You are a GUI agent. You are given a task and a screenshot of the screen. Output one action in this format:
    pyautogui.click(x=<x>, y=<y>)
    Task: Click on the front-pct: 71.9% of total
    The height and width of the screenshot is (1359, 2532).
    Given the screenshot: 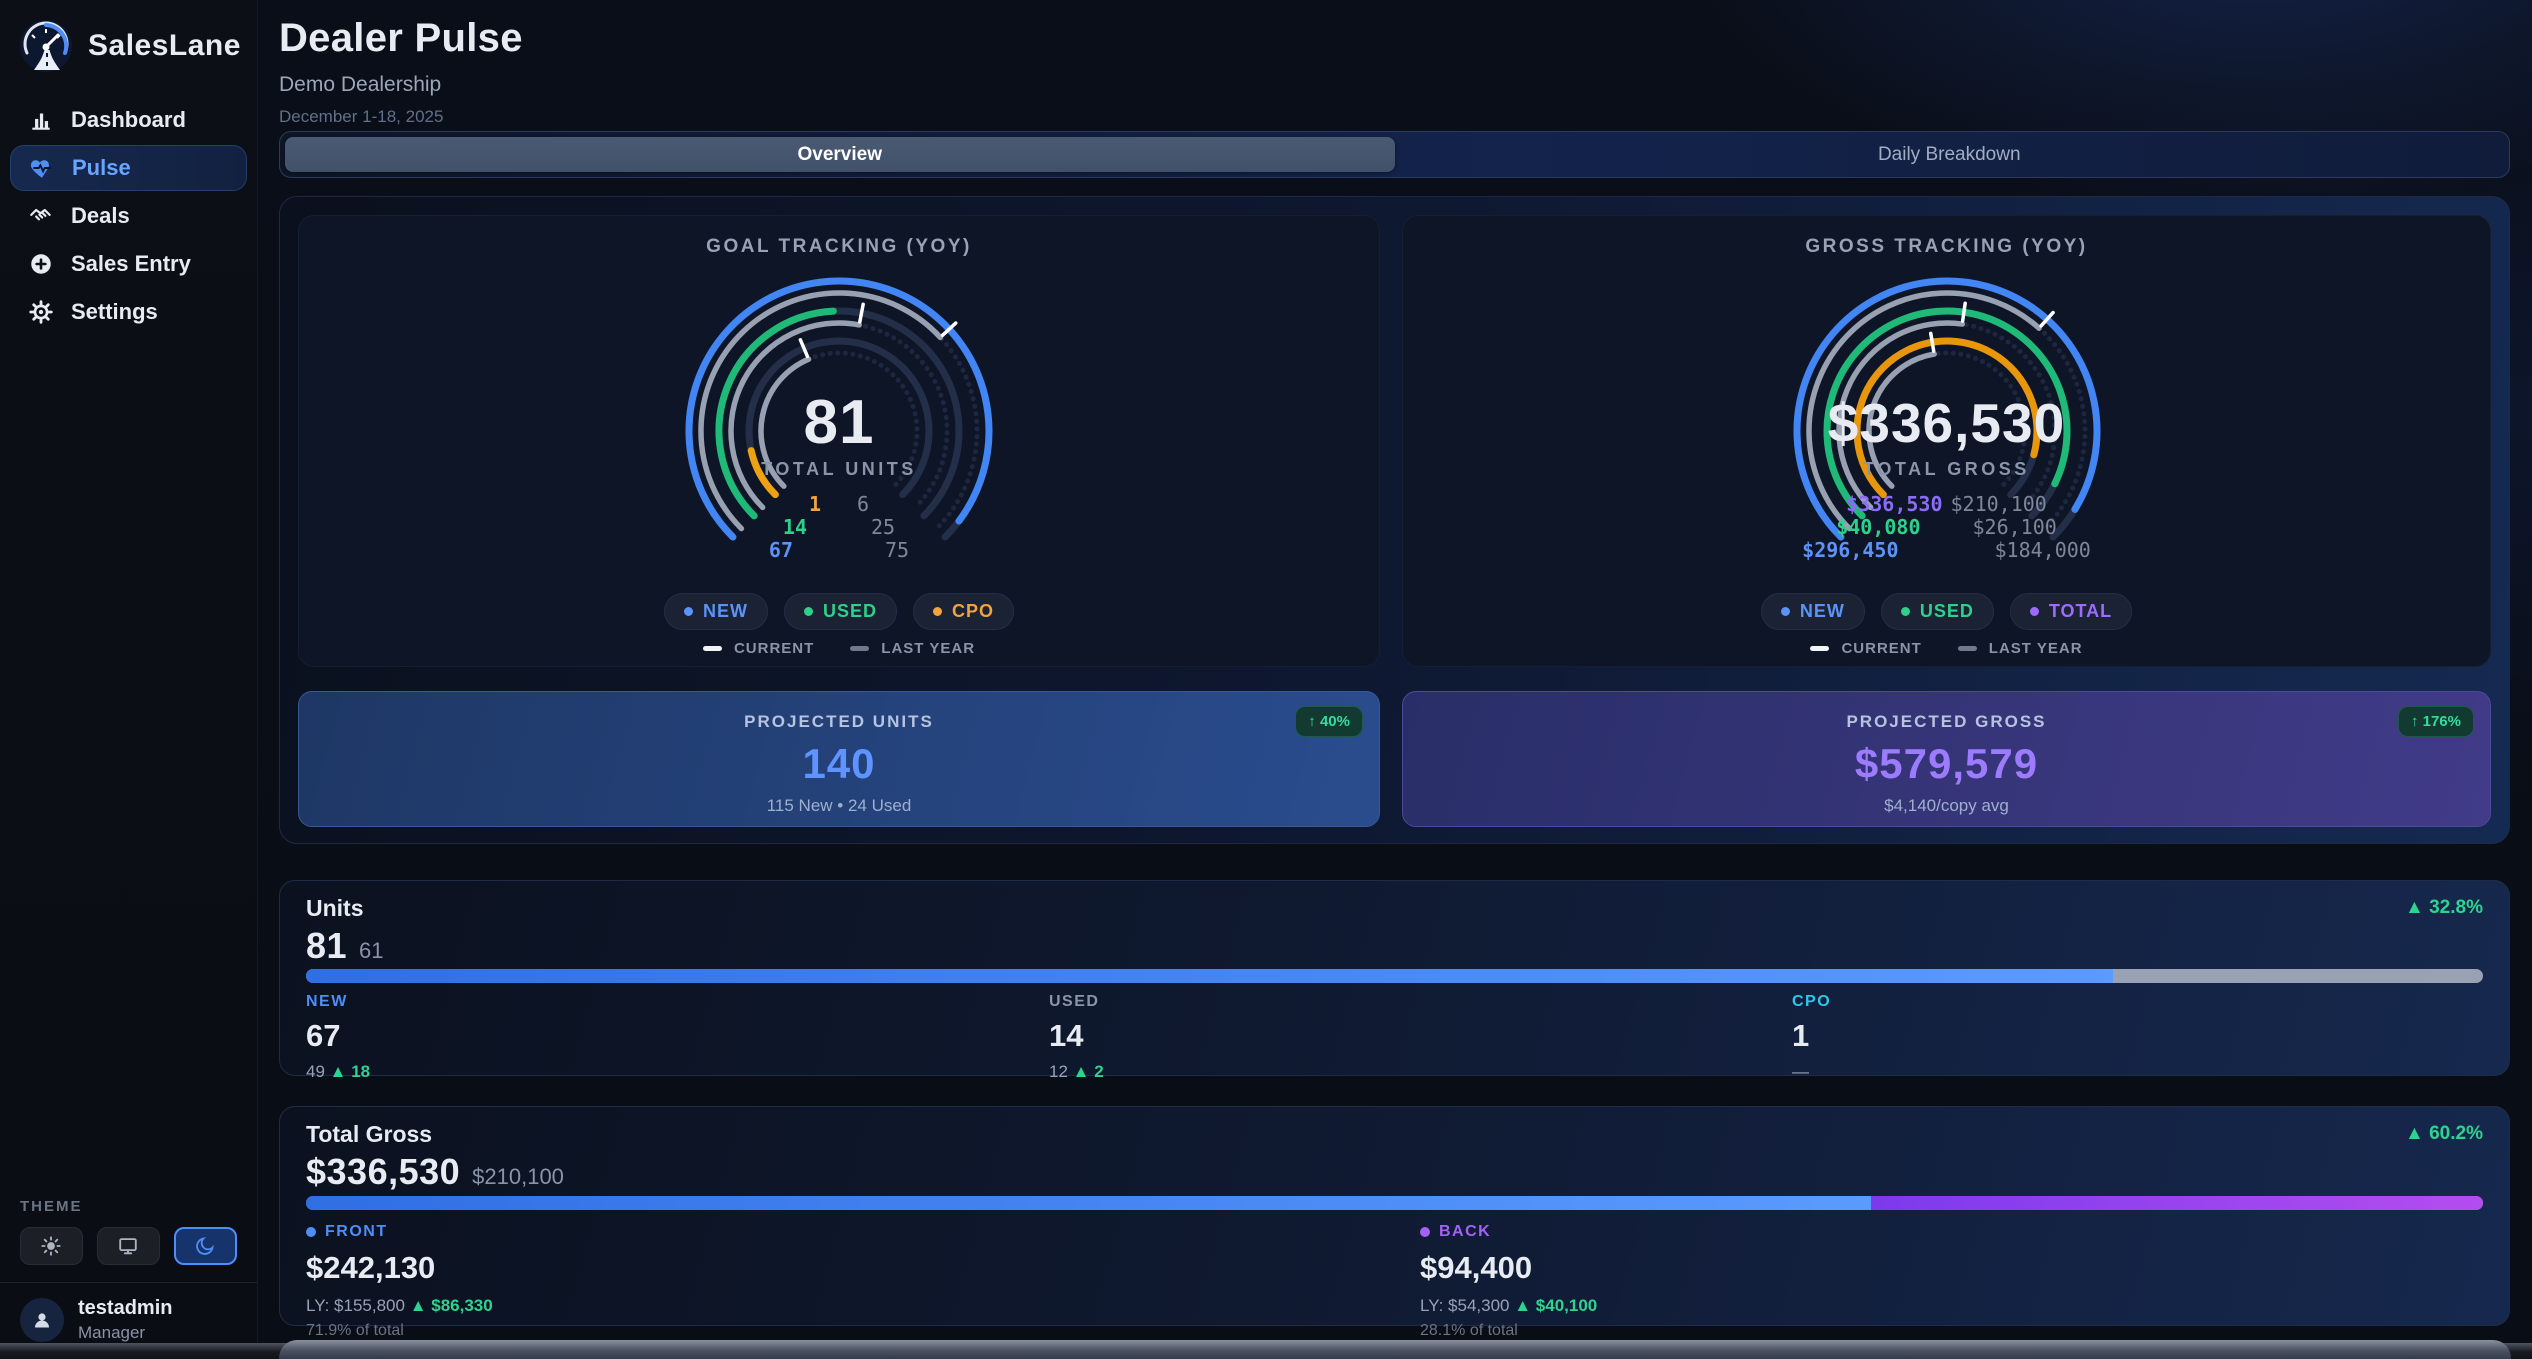 What is the action you would take?
    pyautogui.click(x=355, y=1330)
    